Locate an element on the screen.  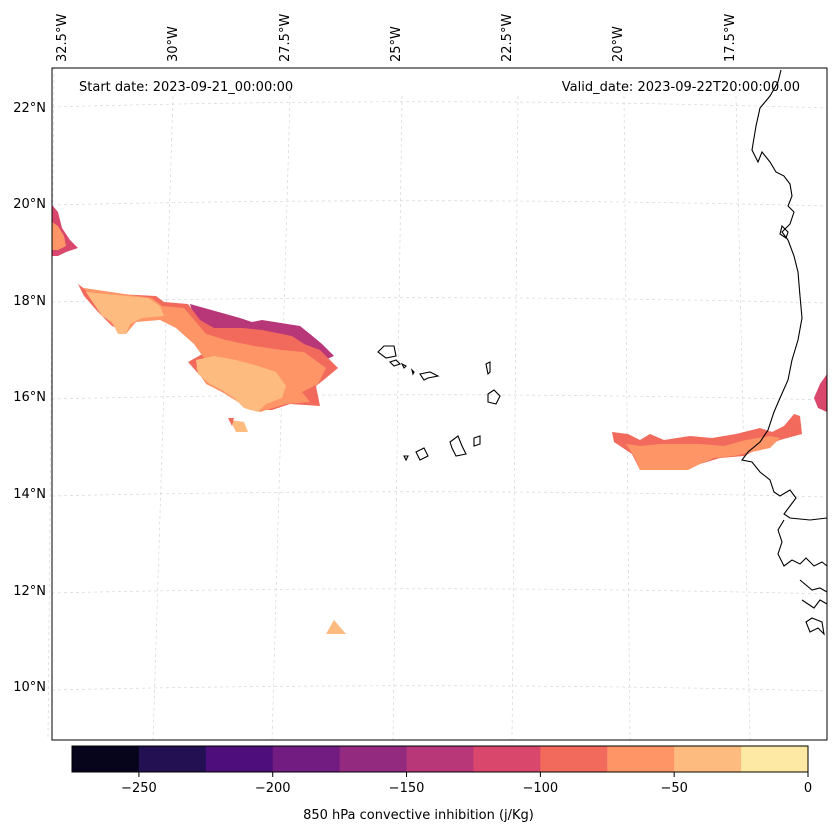
island-sao-vicente is located at coordinates (395, 363).